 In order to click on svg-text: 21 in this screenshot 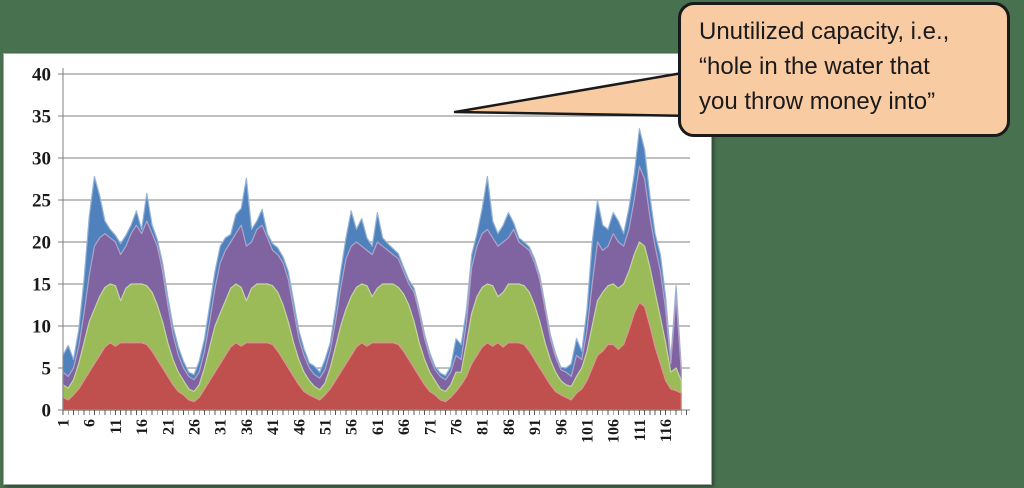, I will do `click(168, 427)`.